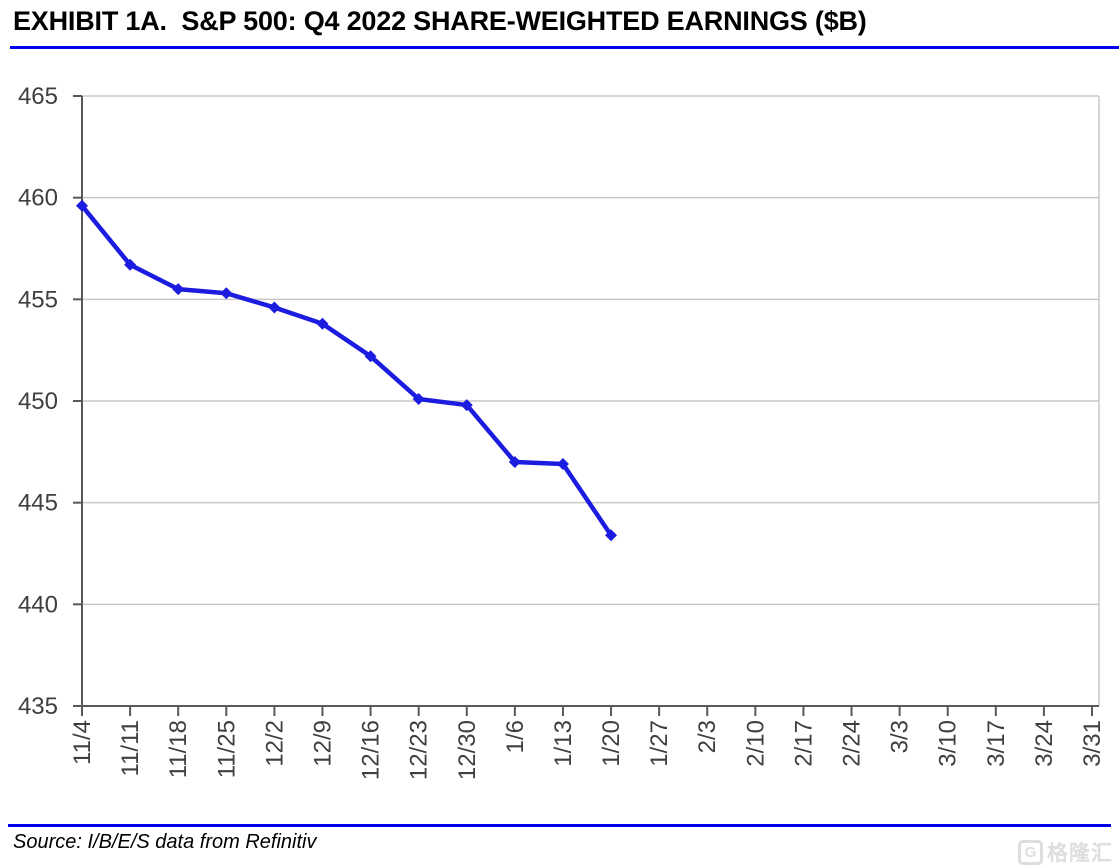  Describe the element at coordinates (803, 743) in the screenshot. I see `x-tick-label: 2/17` at that location.